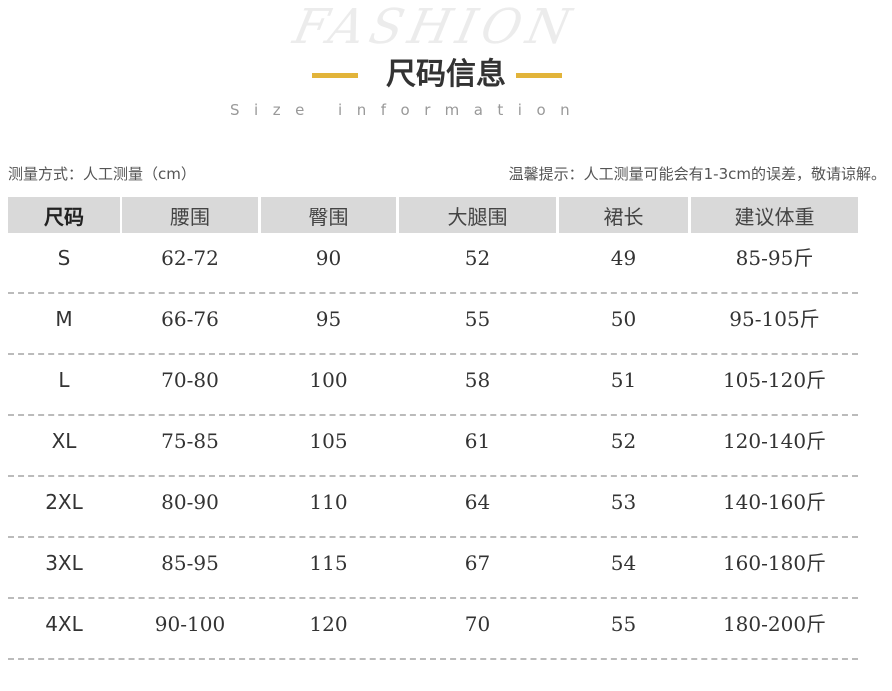 Image resolution: width=892 pixels, height=691 pixels. What do you see at coordinates (328, 258) in the screenshot?
I see `table-cell: 90` at bounding box center [328, 258].